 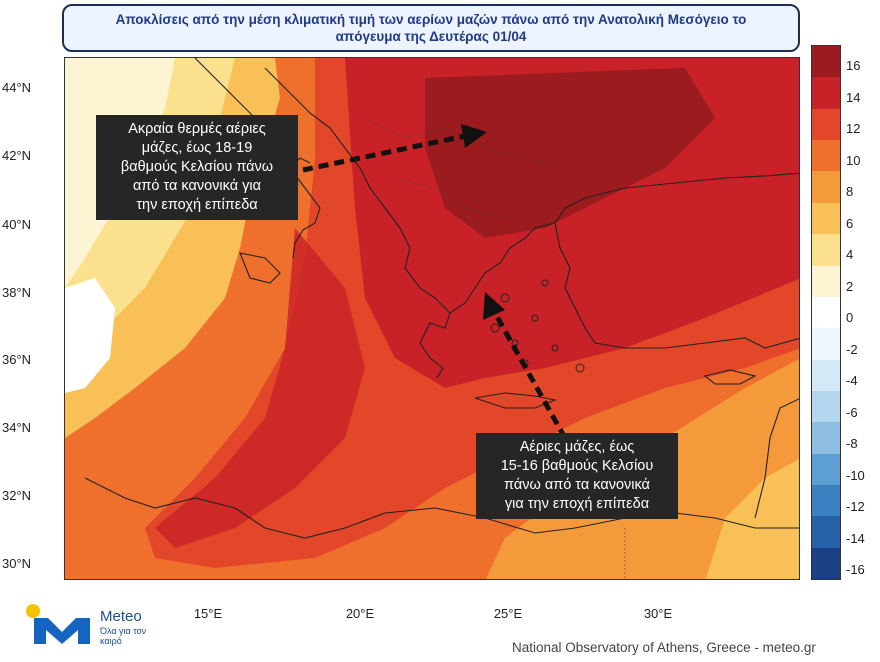 What do you see at coordinates (852, 444) in the screenshot?
I see `color-scale-label: -8` at bounding box center [852, 444].